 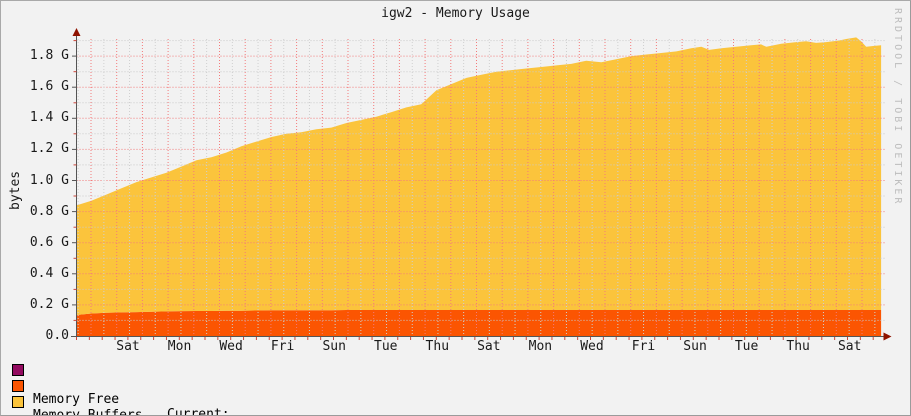 What do you see at coordinates (49, 180) in the screenshot?
I see `y-tick-label: 1.0 G` at bounding box center [49, 180].